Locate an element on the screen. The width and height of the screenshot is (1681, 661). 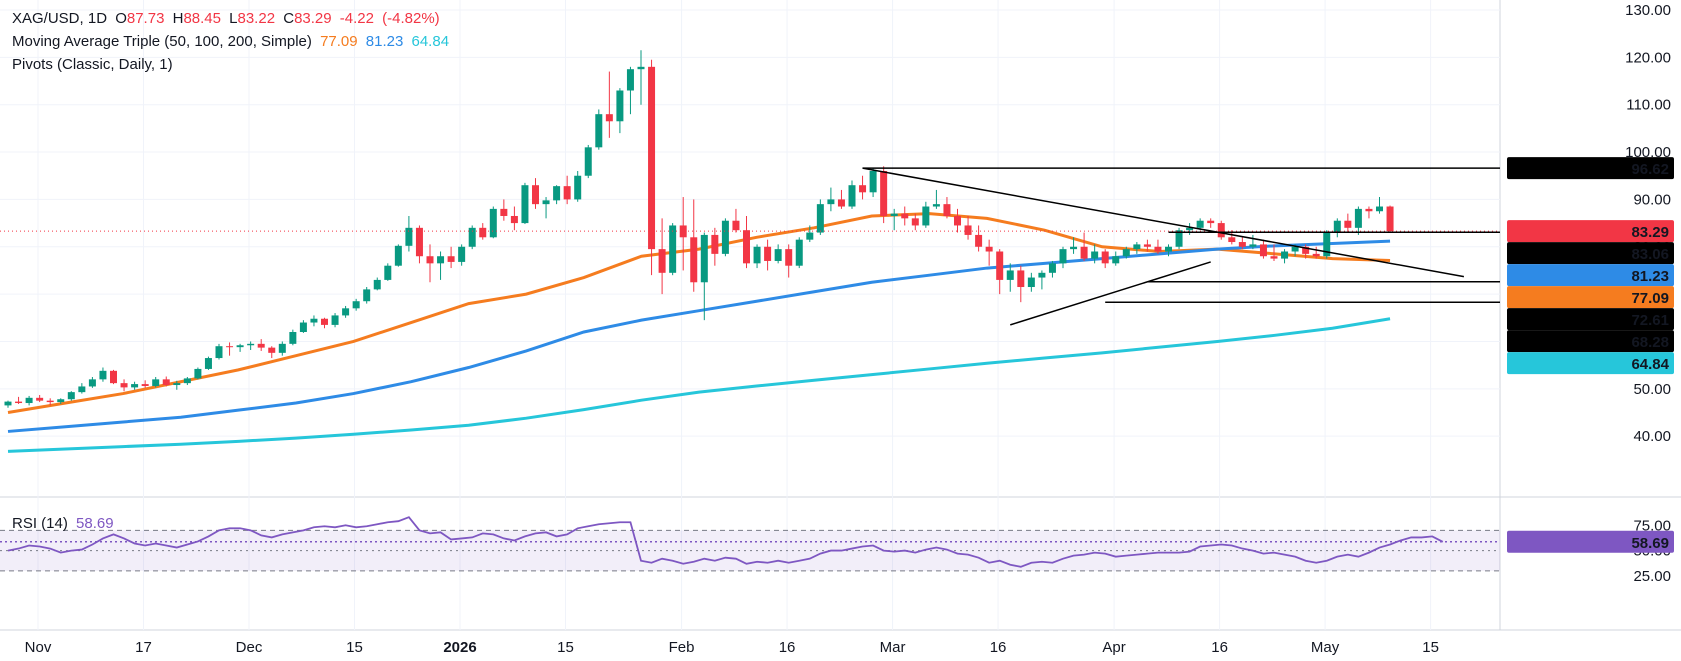
pivots-legend: Pivots (Classic, Daily, 1) is located at coordinates (94, 64).